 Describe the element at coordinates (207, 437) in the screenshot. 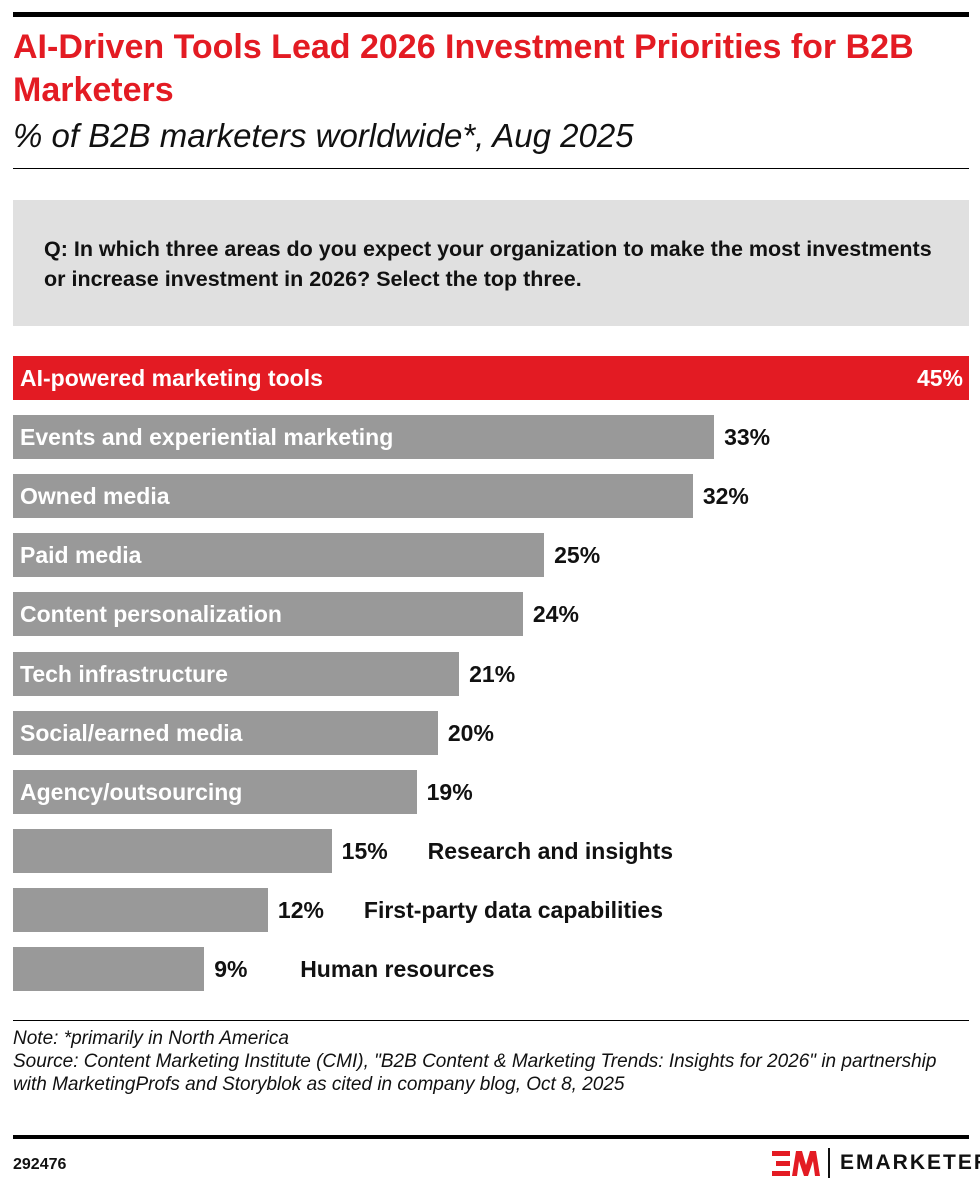

I see `category-label: Events and experiential marketing` at that location.